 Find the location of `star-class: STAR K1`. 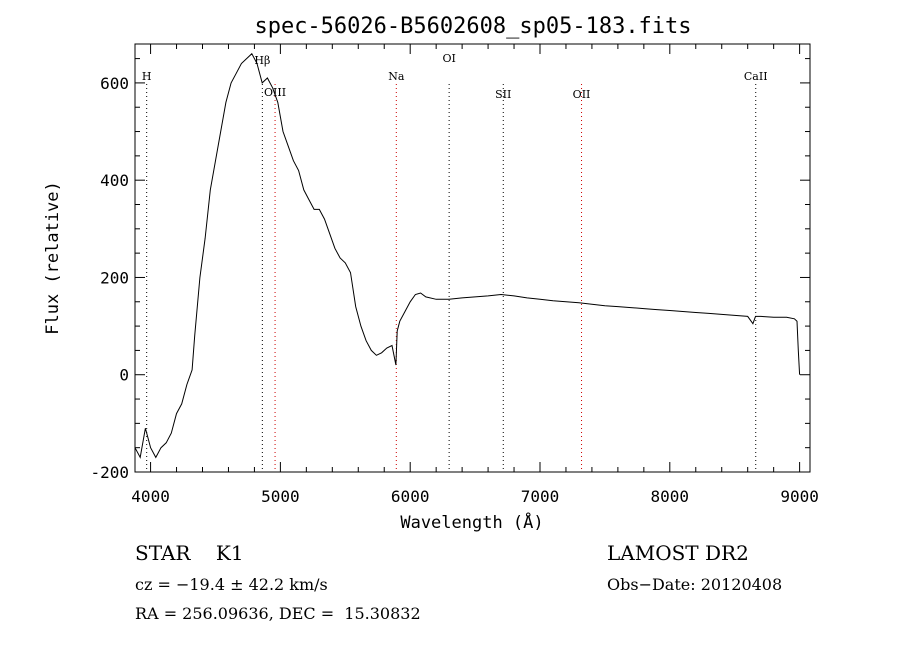

star-class: STAR K1 is located at coordinates (189, 553).